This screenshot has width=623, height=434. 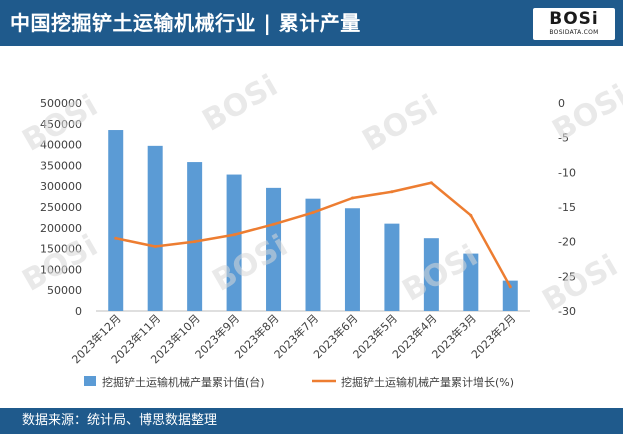 I want to click on y-left-tick-label: 350000, so click(x=61, y=165).